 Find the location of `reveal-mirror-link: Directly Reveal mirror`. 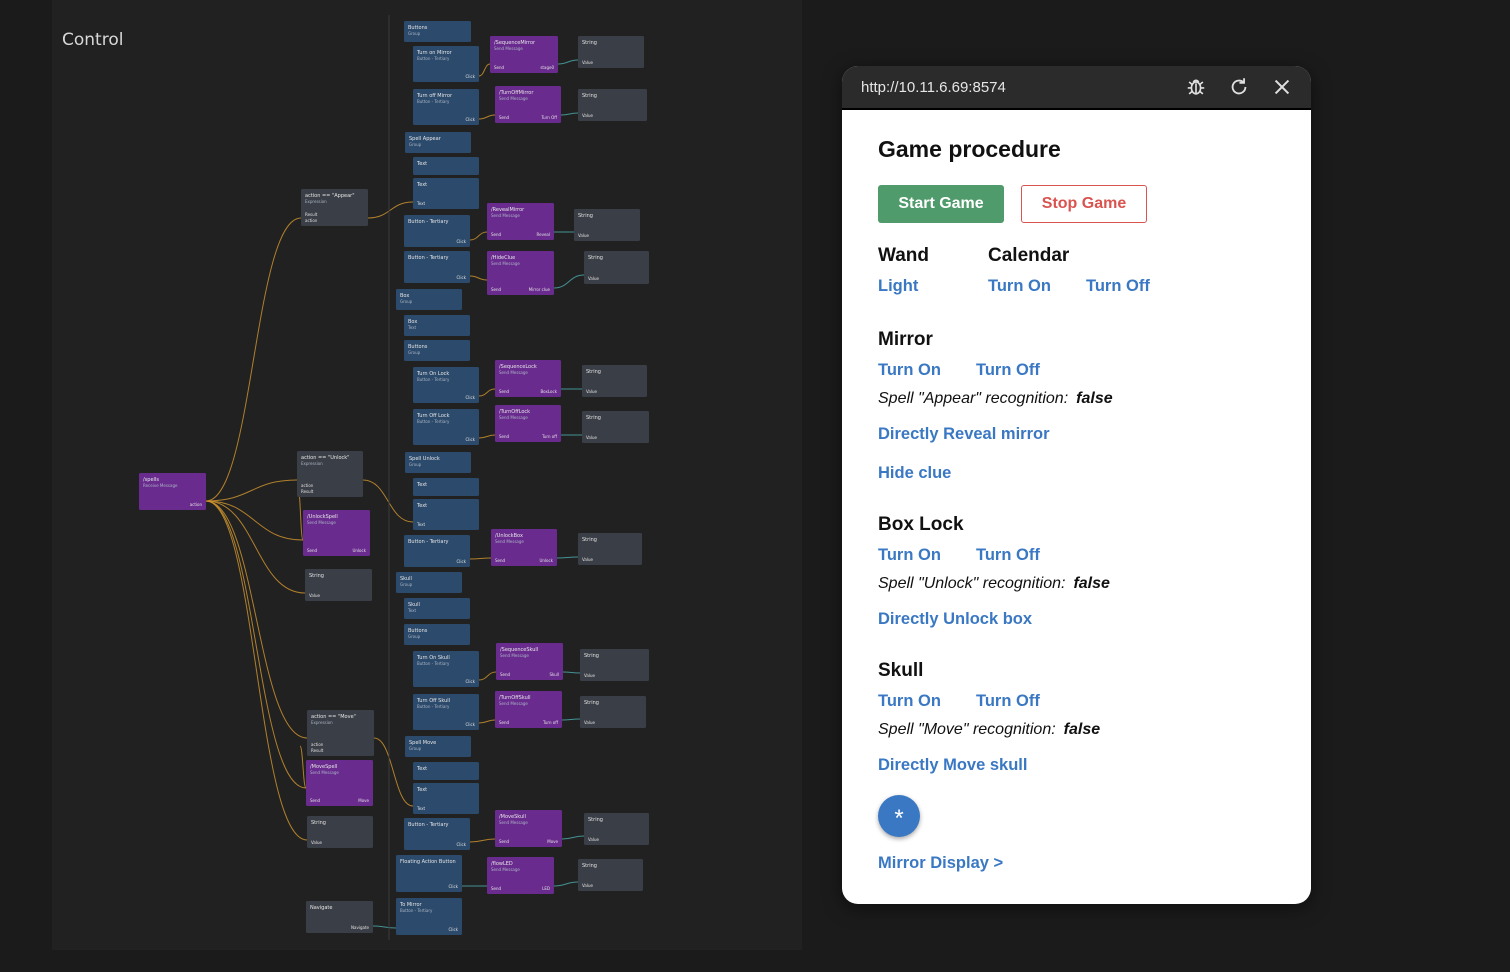

reveal-mirror-link: Directly Reveal mirror is located at coordinates (964, 434).